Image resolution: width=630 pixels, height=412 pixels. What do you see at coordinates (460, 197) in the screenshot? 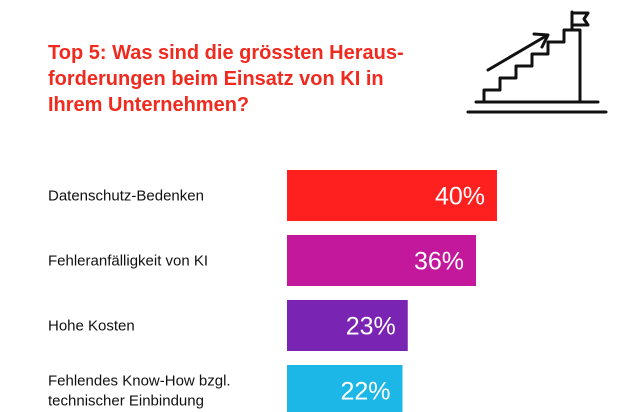
I see `bar-value-label-1: 40%` at bounding box center [460, 197].